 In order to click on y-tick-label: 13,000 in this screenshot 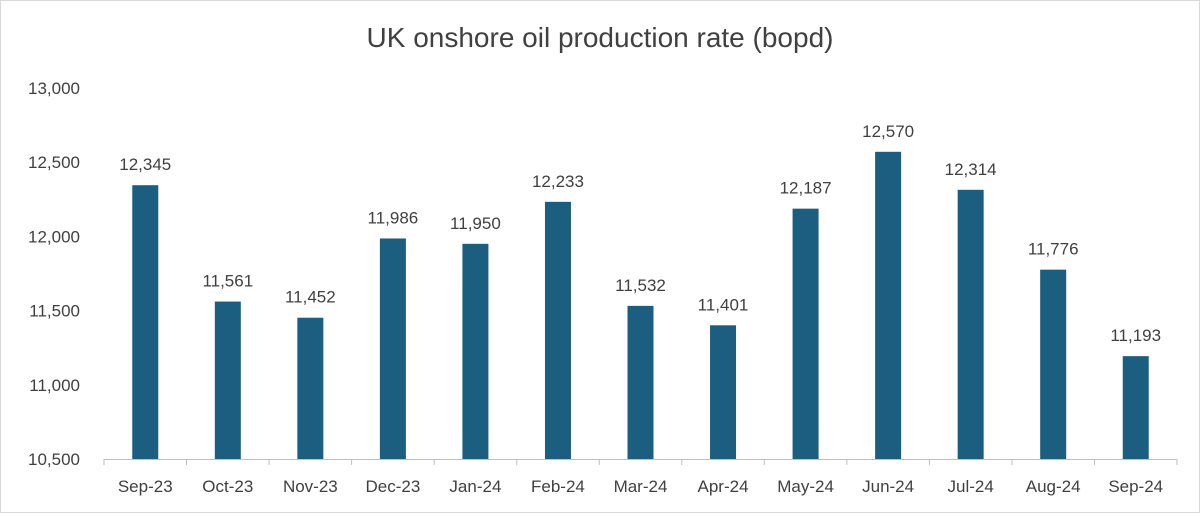, I will do `click(54, 88)`.